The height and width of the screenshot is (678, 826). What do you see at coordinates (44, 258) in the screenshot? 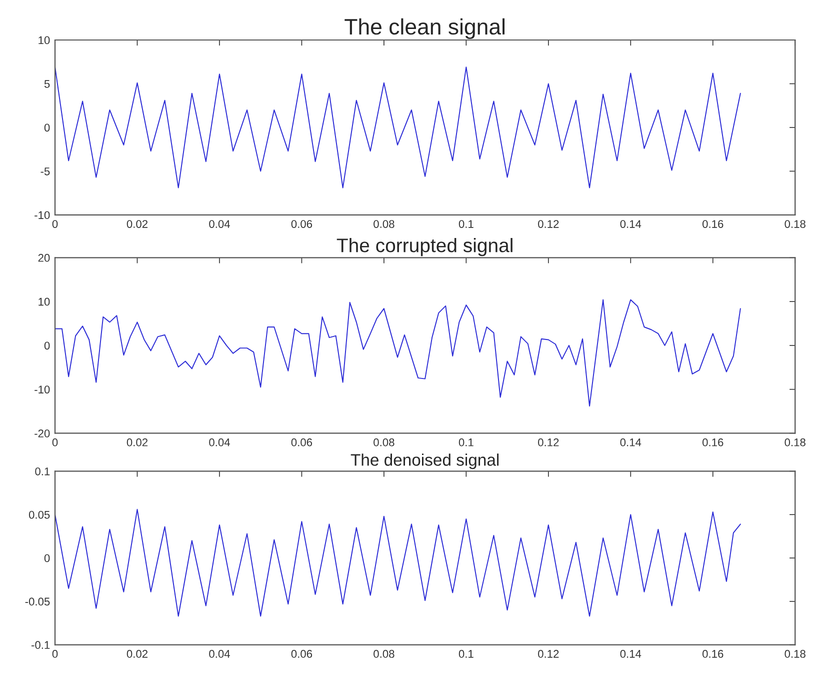
I see `y-tick-label: 20` at bounding box center [44, 258].